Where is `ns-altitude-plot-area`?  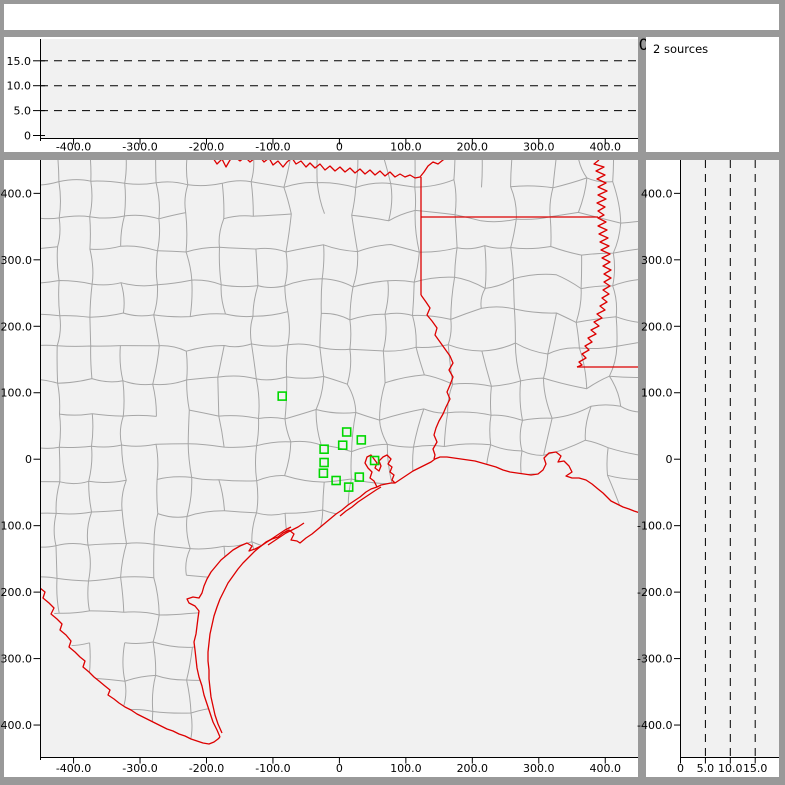
ns-altitude-plot-area is located at coordinates (729, 458).